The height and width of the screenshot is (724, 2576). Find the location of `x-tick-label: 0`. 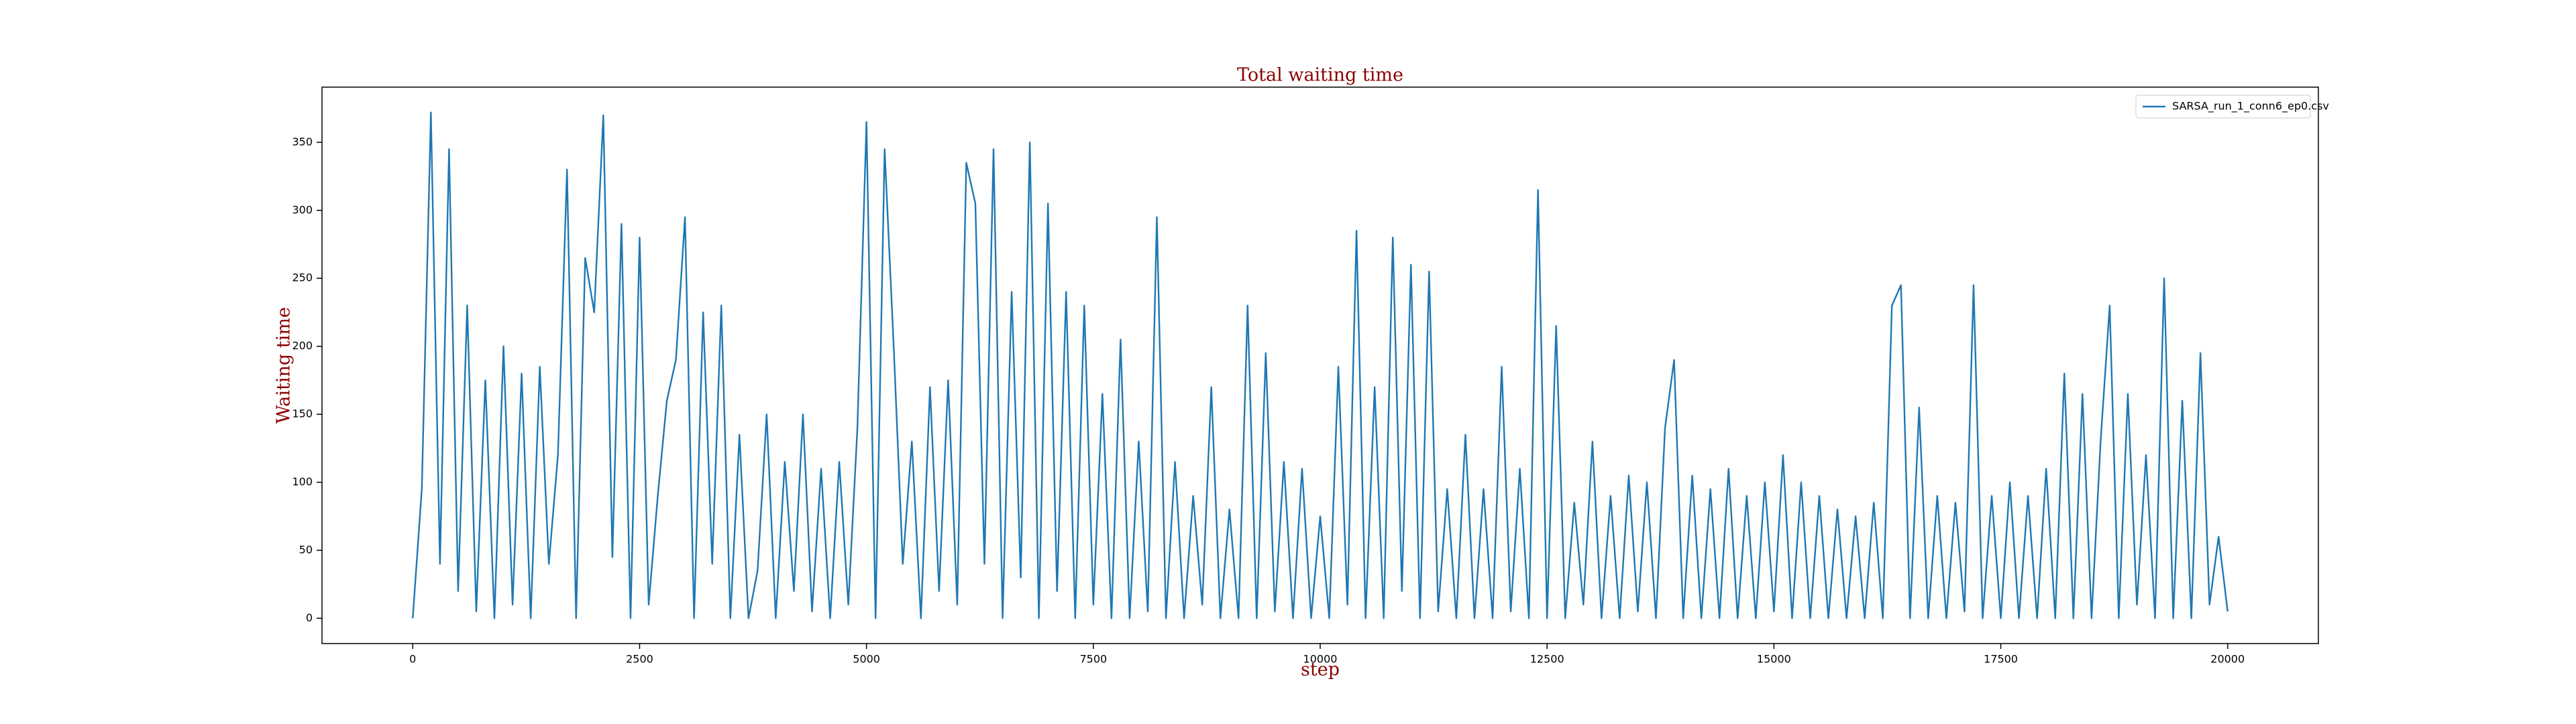

x-tick-label: 0 is located at coordinates (412, 659).